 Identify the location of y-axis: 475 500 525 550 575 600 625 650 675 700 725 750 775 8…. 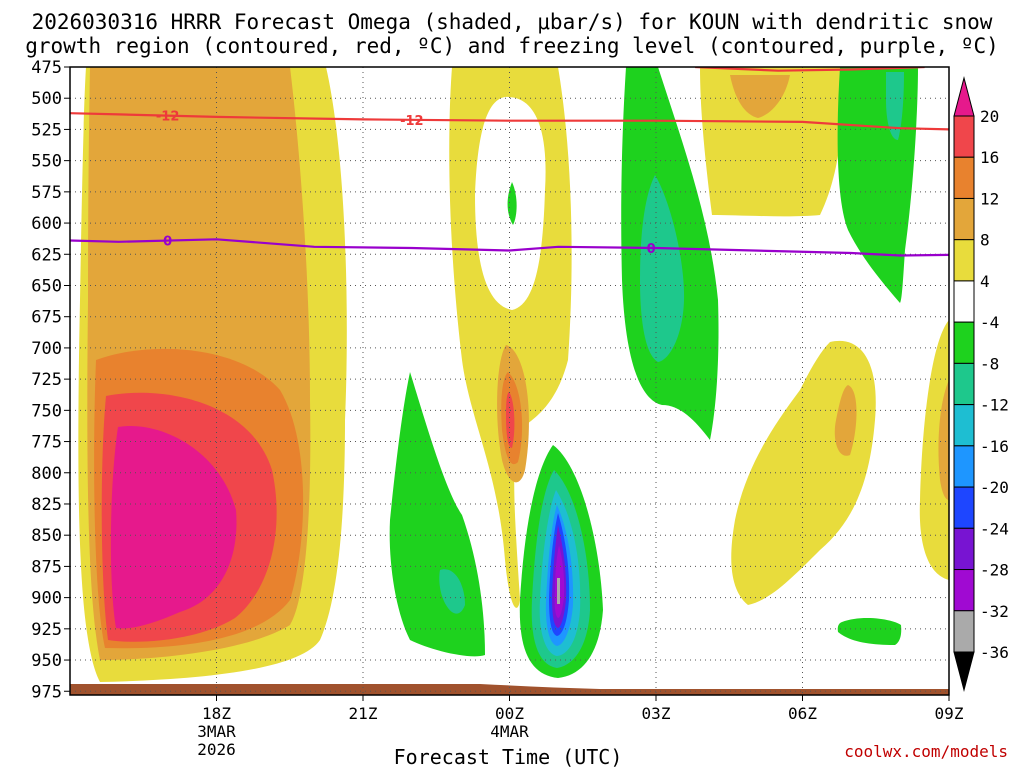
(50, 380).